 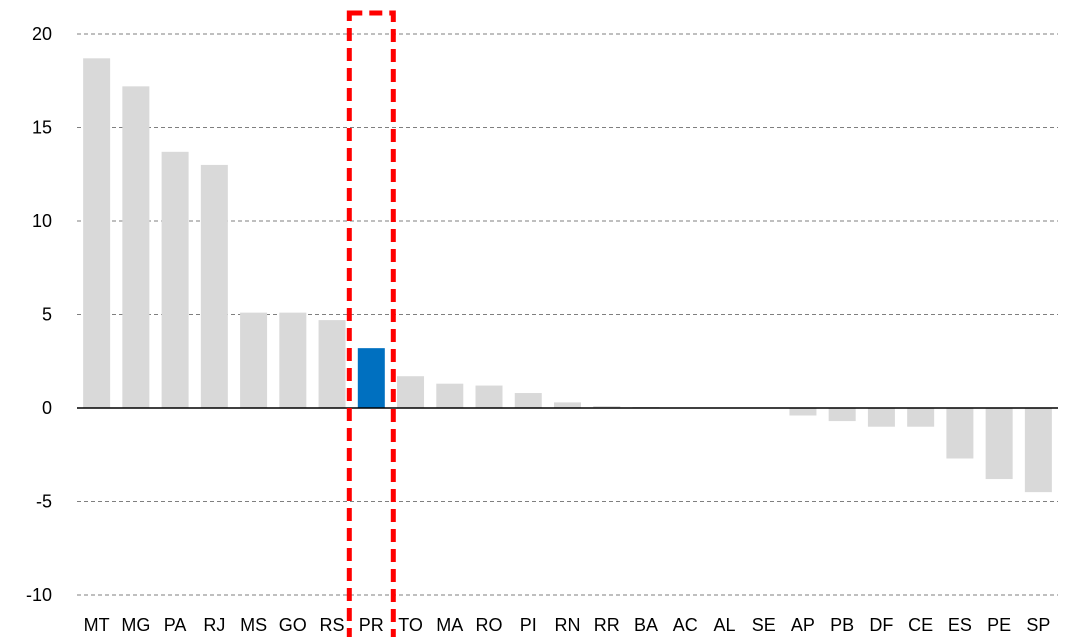 What do you see at coordinates (450, 395) in the screenshot?
I see `bar-ma` at bounding box center [450, 395].